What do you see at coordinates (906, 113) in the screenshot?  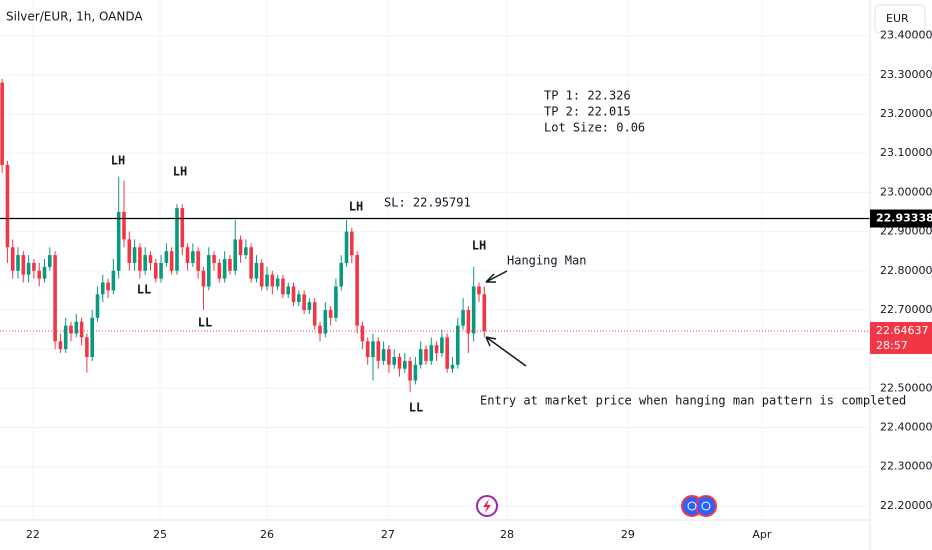 I see `y-tick-label: 23.20000` at bounding box center [906, 113].